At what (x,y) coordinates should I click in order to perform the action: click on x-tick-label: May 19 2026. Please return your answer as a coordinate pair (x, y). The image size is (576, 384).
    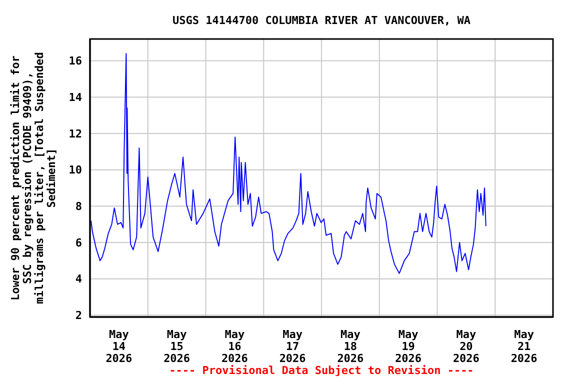
    Looking at the image, I should click on (408, 346).